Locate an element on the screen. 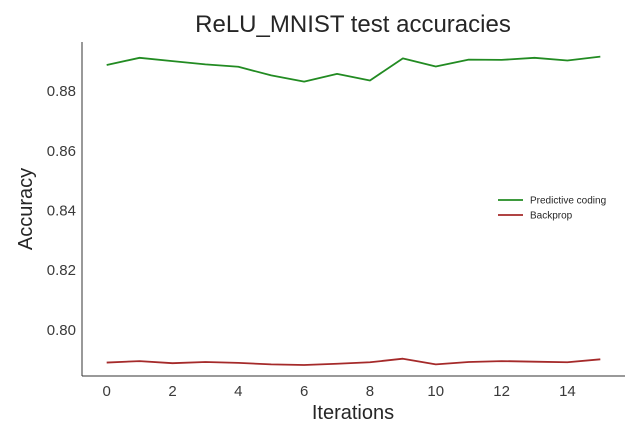 This screenshot has width=640, height=440. x-tick-label: 14 is located at coordinates (567, 391).